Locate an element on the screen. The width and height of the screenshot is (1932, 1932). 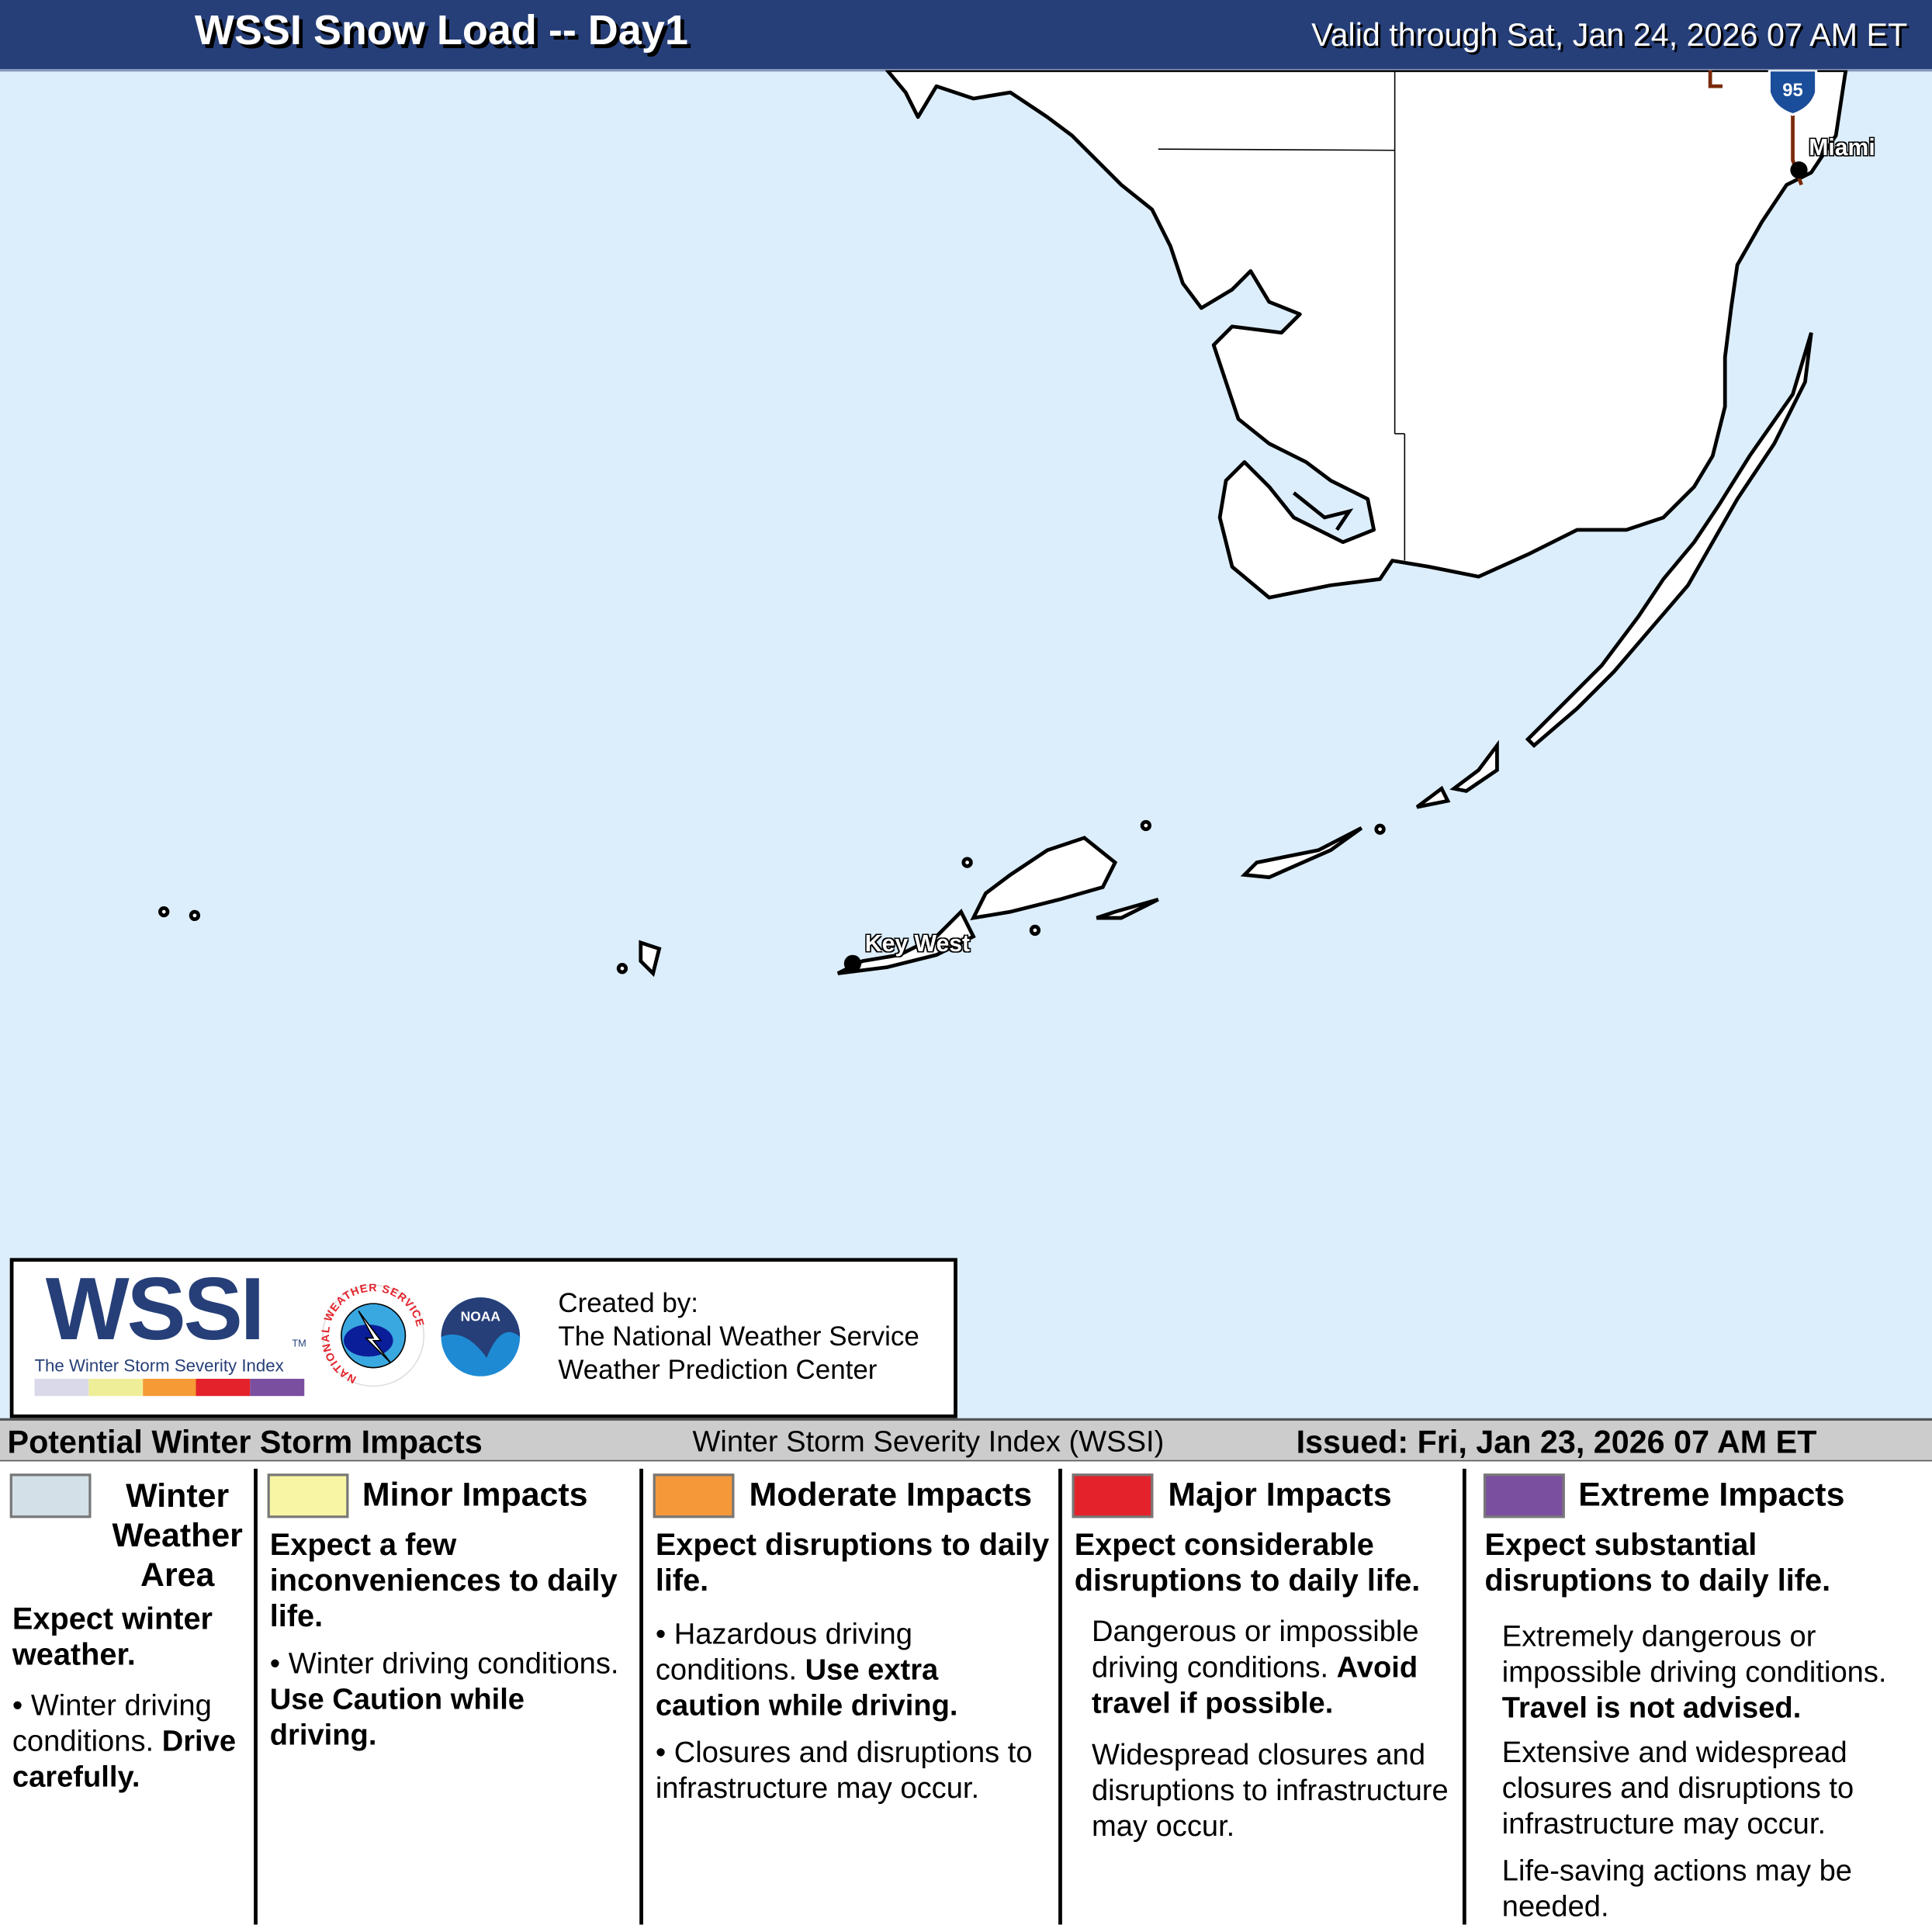
svg-text: 95 is located at coordinates (1792, 90).